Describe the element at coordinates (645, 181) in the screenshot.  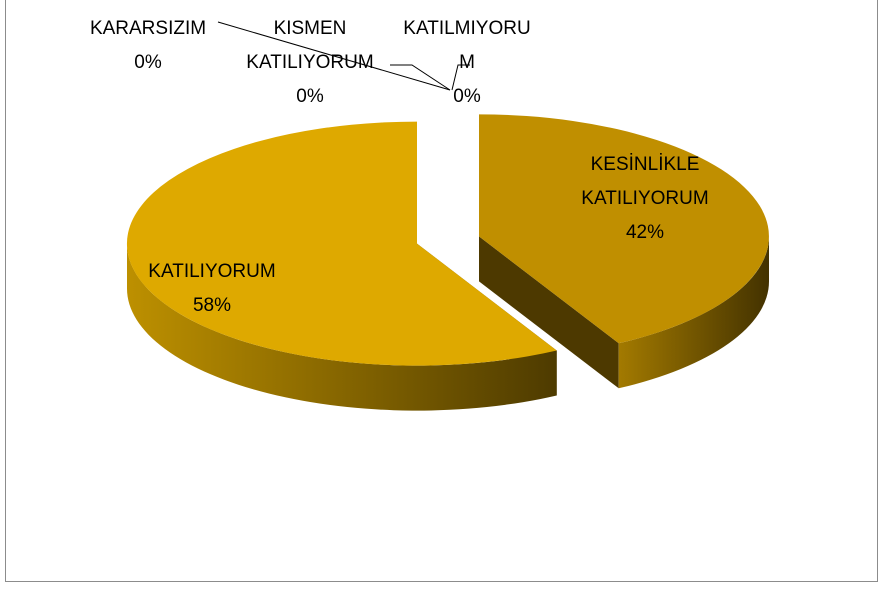
I see `category-label: KESİNLİKLE KATILIYORUM` at that location.